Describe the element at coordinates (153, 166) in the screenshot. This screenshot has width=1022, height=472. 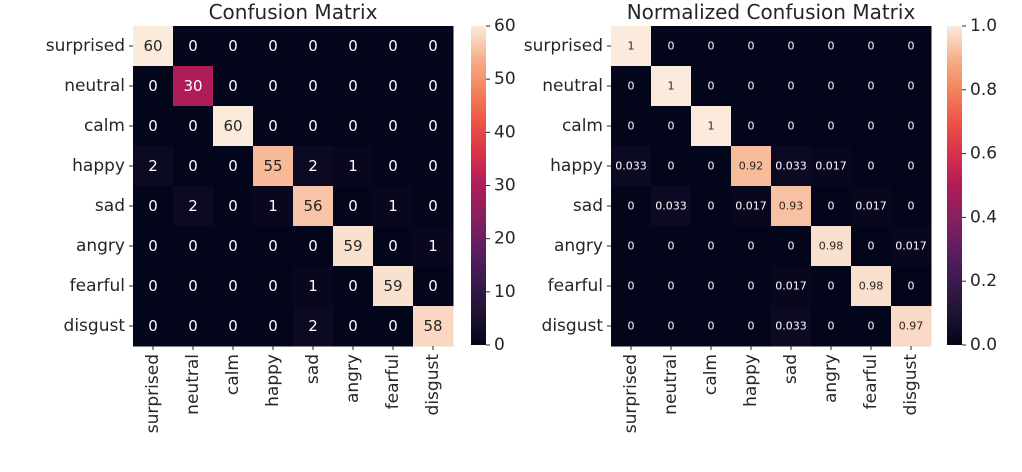
I see `cell-annotation: 2` at that location.